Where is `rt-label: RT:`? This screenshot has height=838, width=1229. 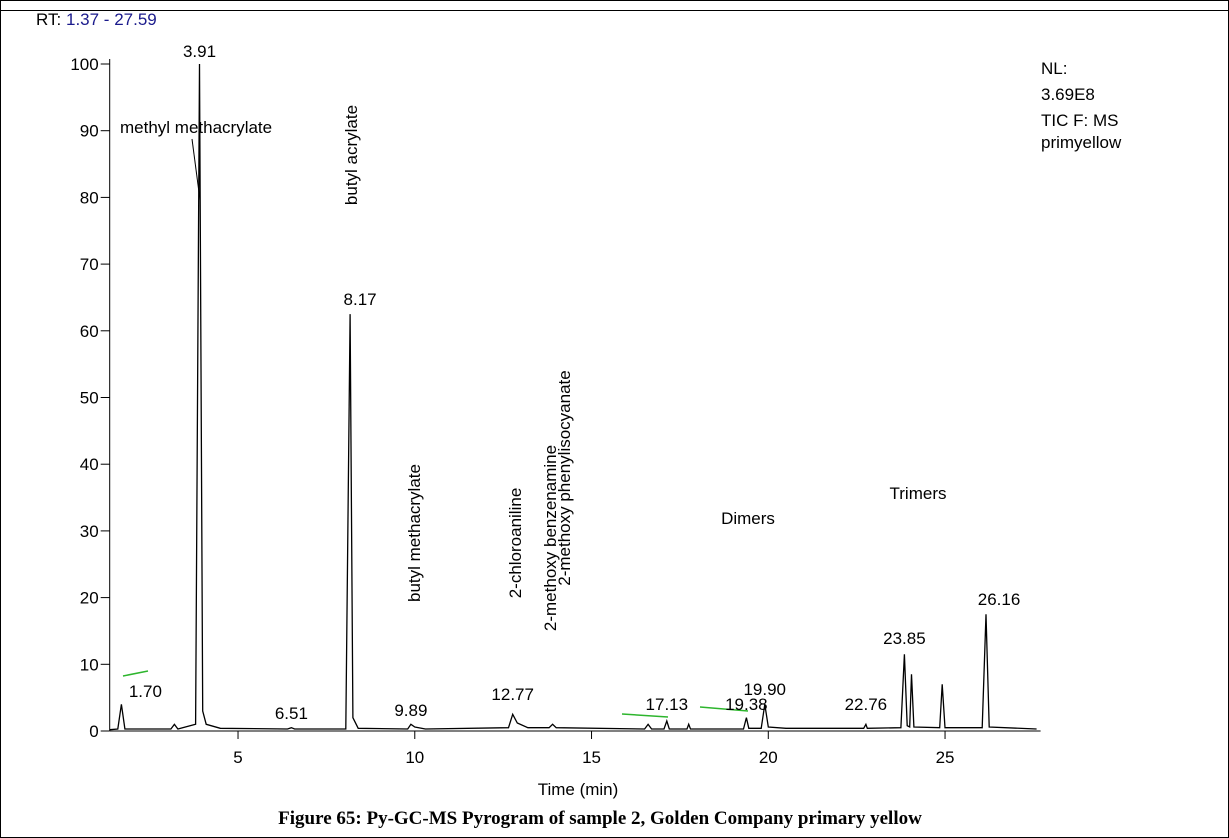 rt-label: RT: is located at coordinates (48, 19).